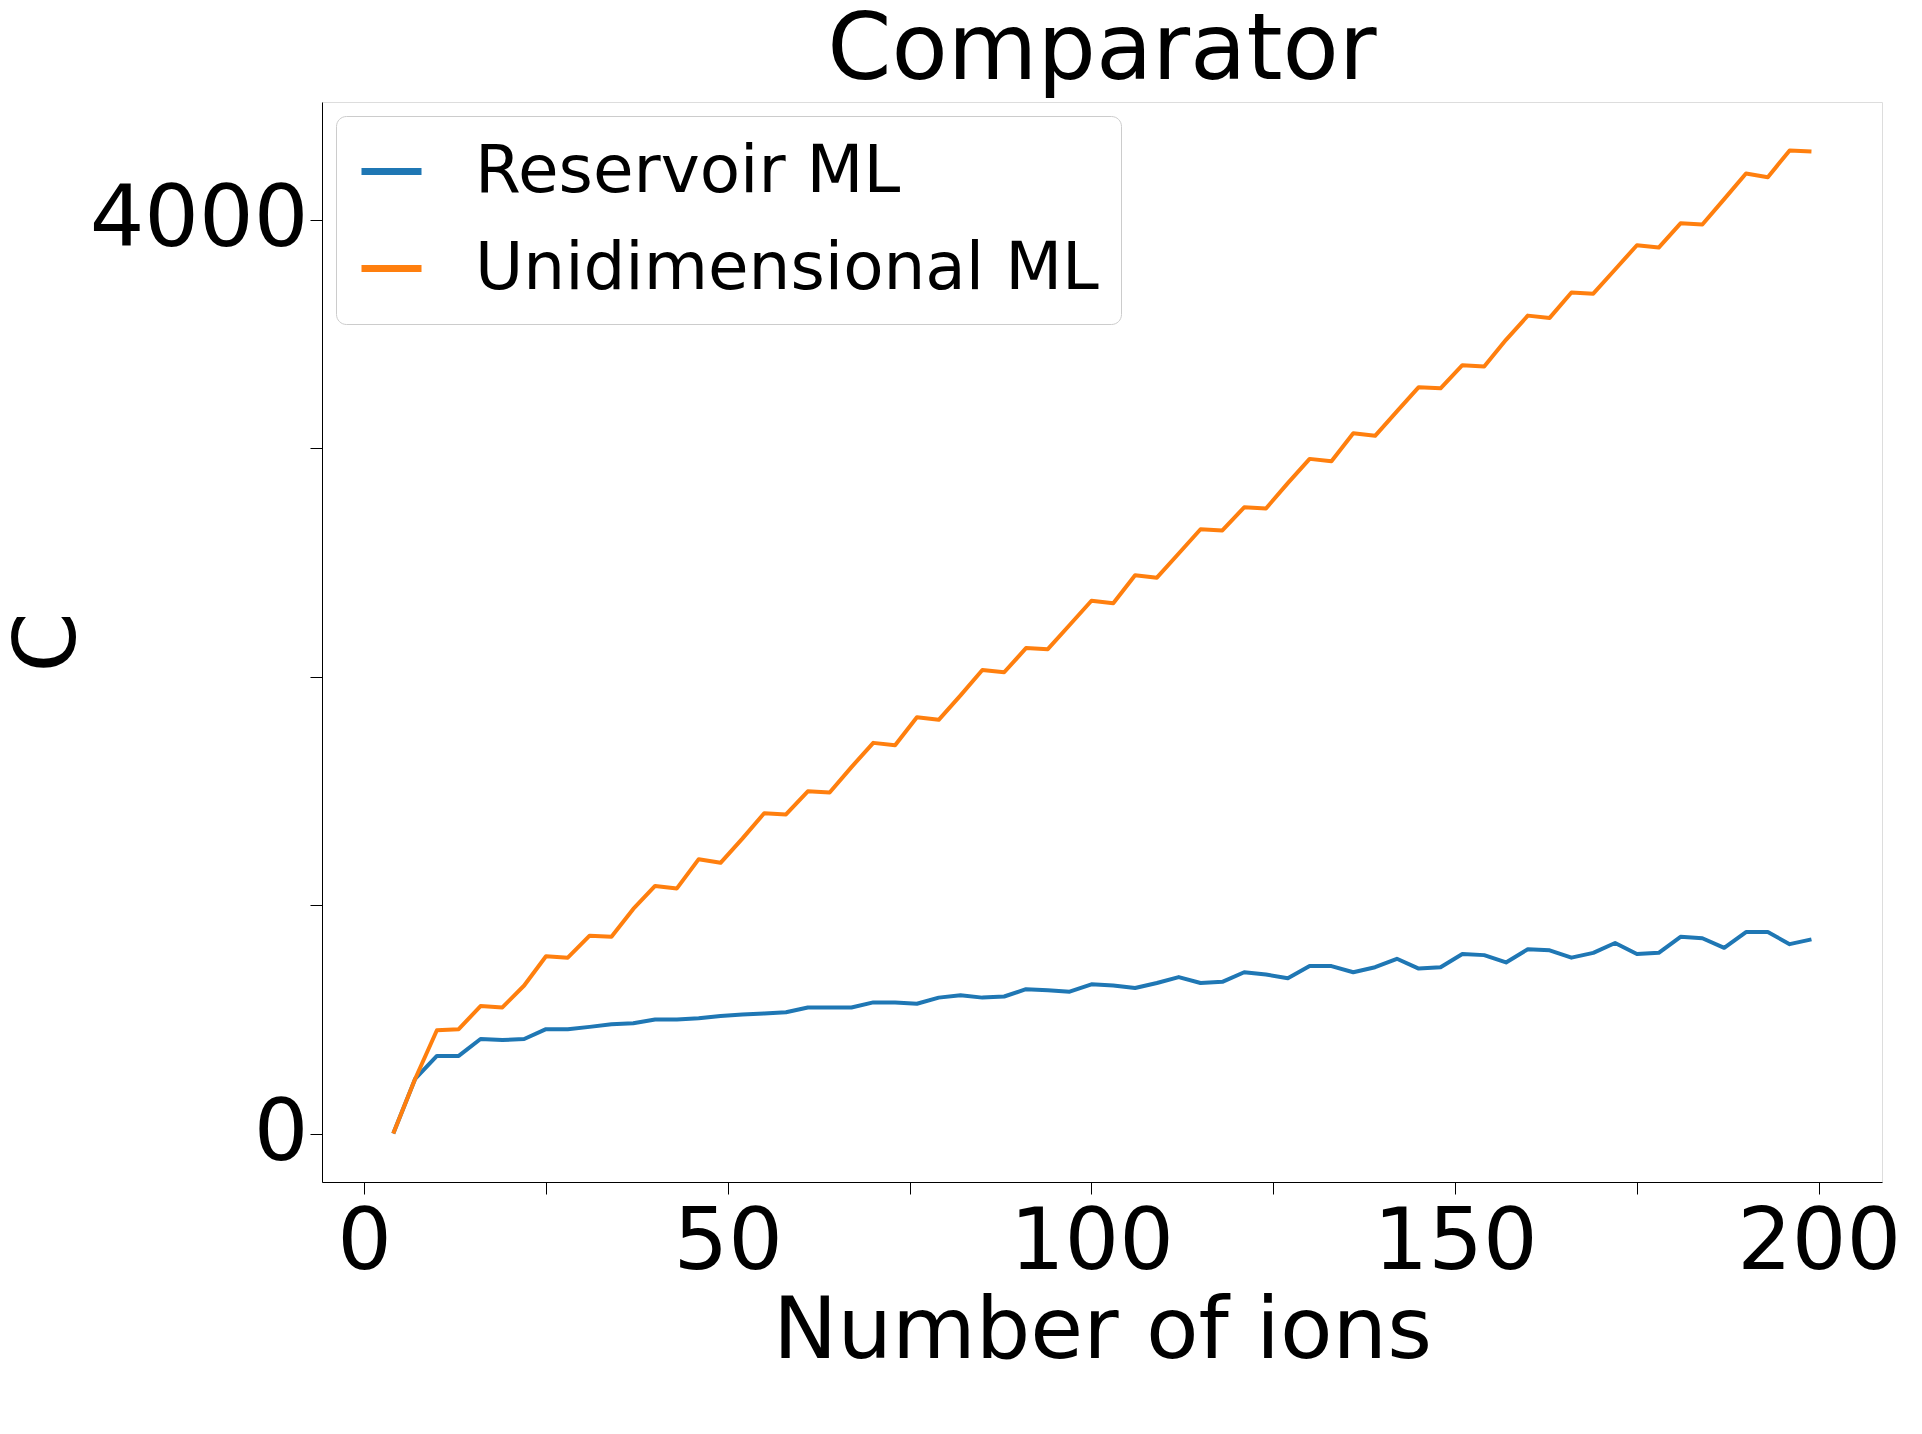  I want to click on y-axis-title: C, so click(47, 642).